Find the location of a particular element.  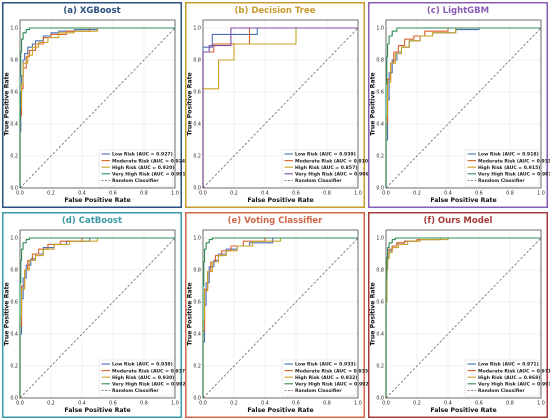

legend-label: High Risk (AUC = 0.968) is located at coordinates (509, 378).